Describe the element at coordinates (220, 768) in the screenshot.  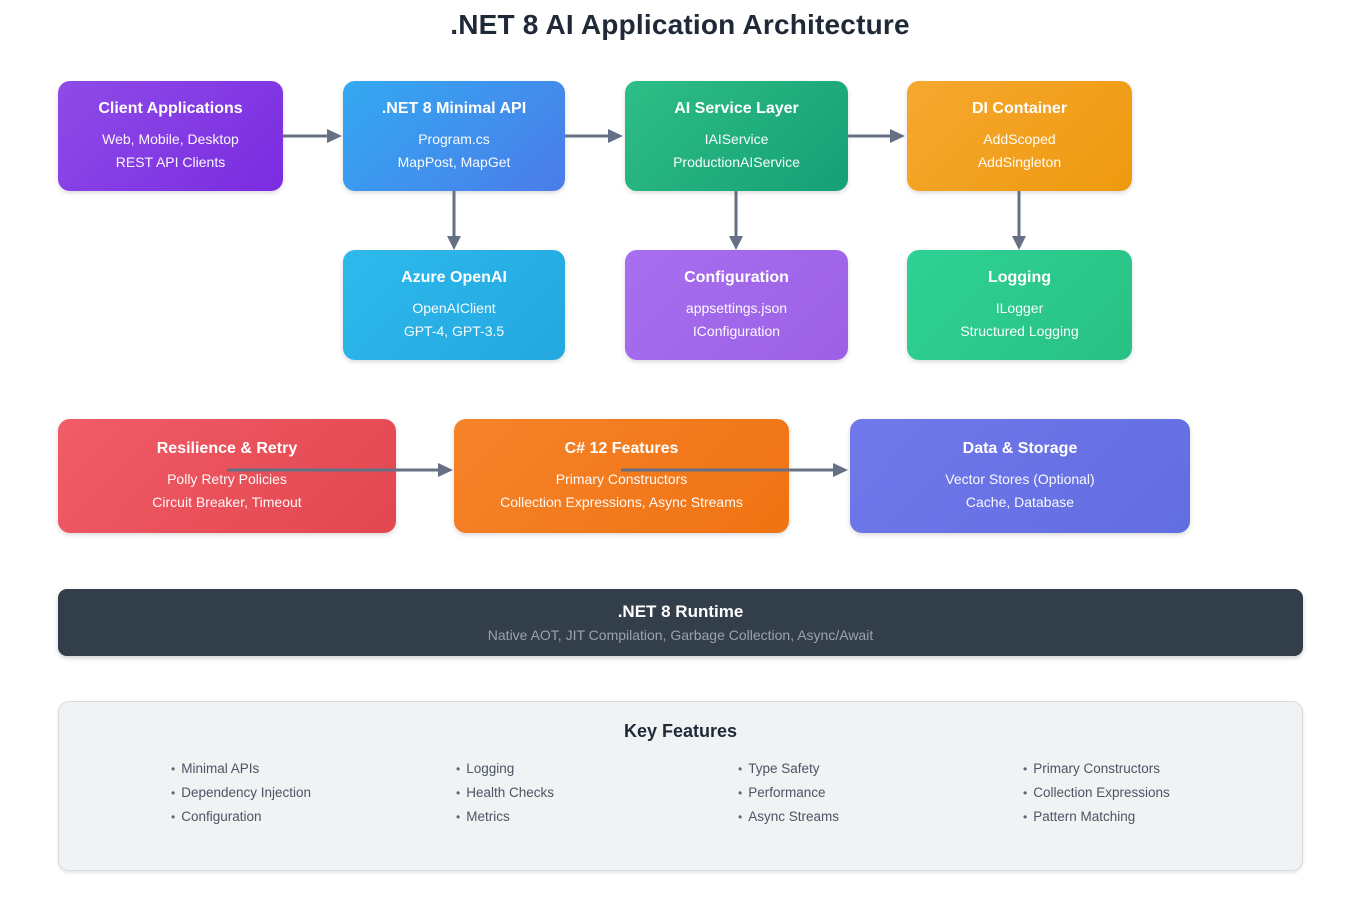
I see `feature-label: Minimal APIs` at that location.